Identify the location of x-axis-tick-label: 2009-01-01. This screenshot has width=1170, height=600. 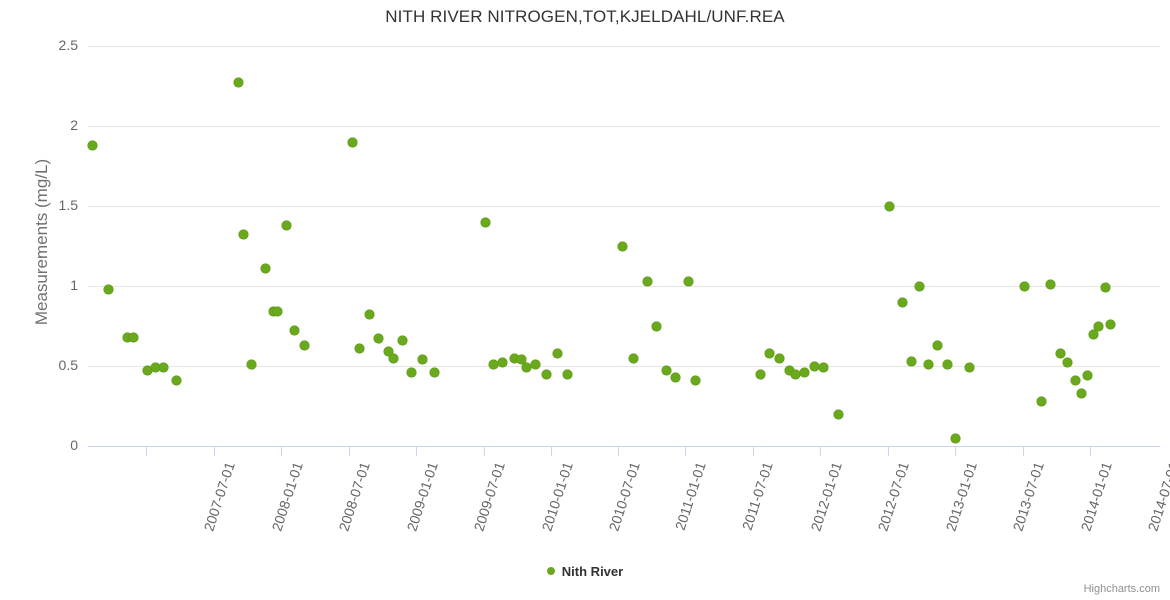
(422, 497).